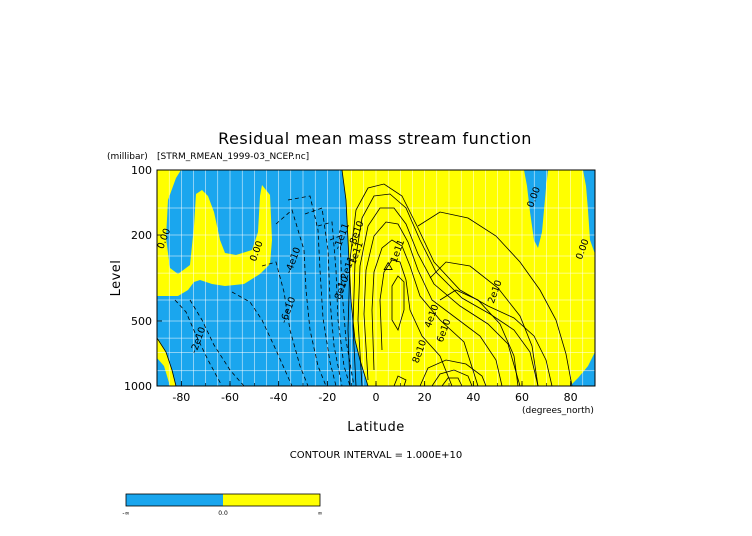  Describe the element at coordinates (138, 386) in the screenshot. I see `y-tick-label: 1000` at that location.